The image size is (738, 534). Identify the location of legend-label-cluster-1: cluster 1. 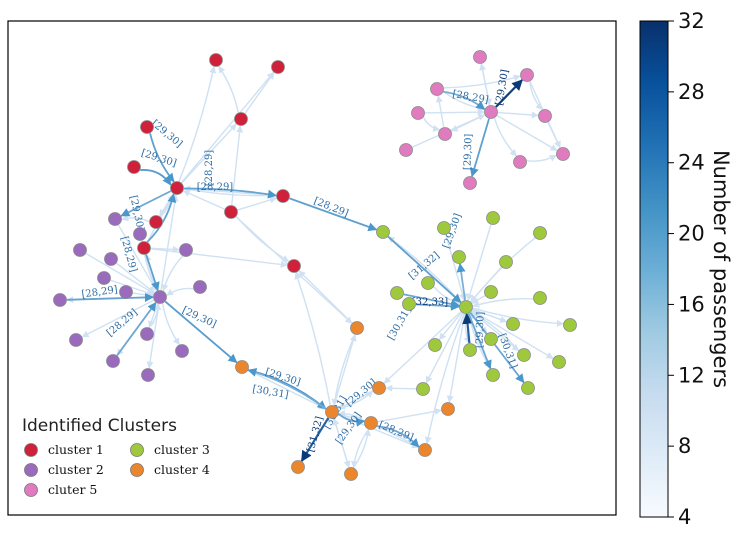
(76, 449).